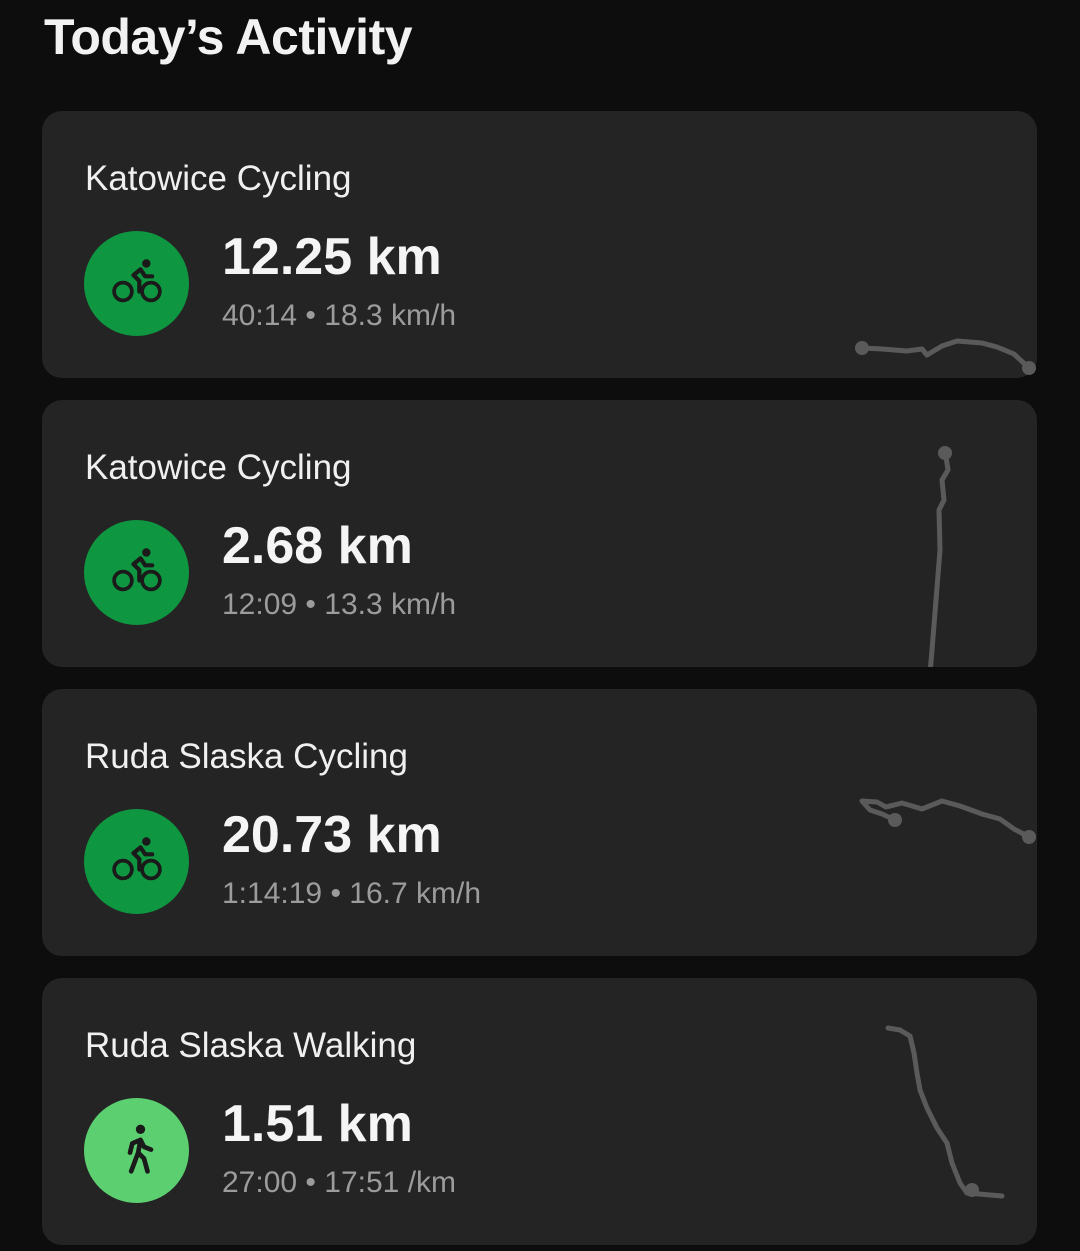 The height and width of the screenshot is (1251, 1080). Describe the element at coordinates (251, 1045) in the screenshot. I see `activity-name: Ruda Slaska Walking` at that location.